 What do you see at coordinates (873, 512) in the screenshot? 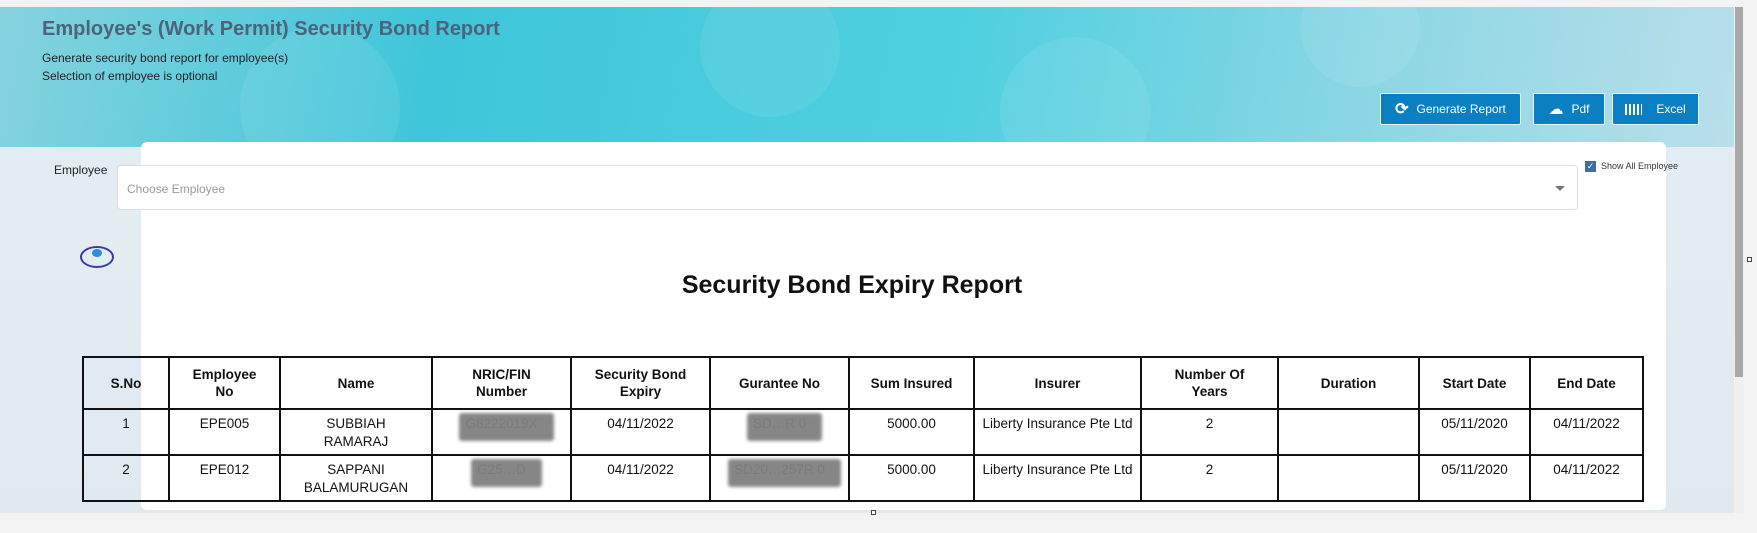
I see `resize-handle-bottom` at bounding box center [873, 512].